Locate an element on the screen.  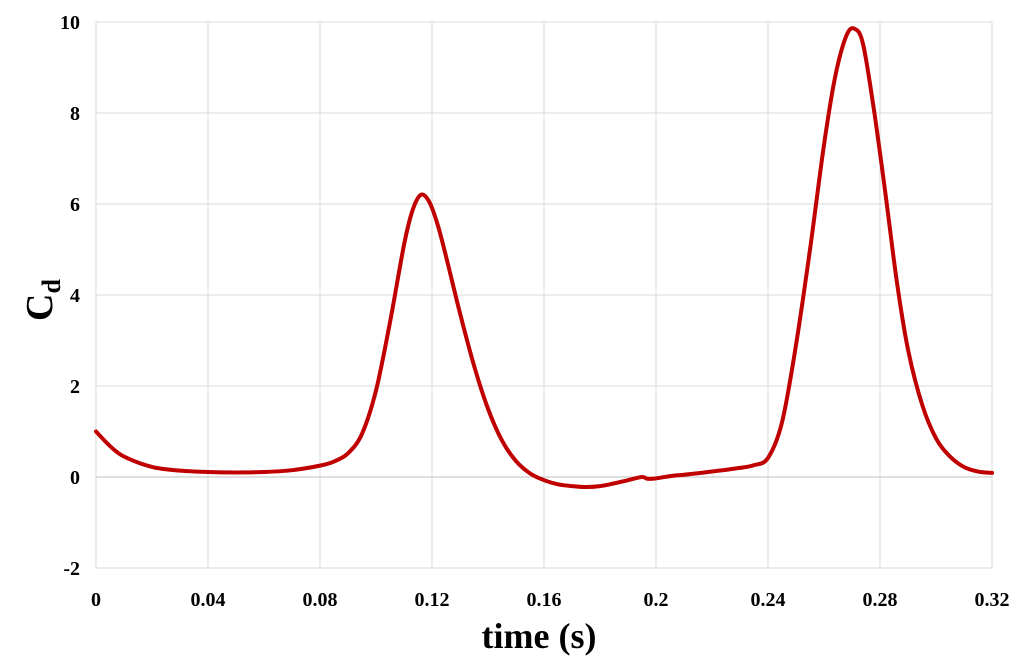
x-tick-label: 0.2 is located at coordinates (656, 600).